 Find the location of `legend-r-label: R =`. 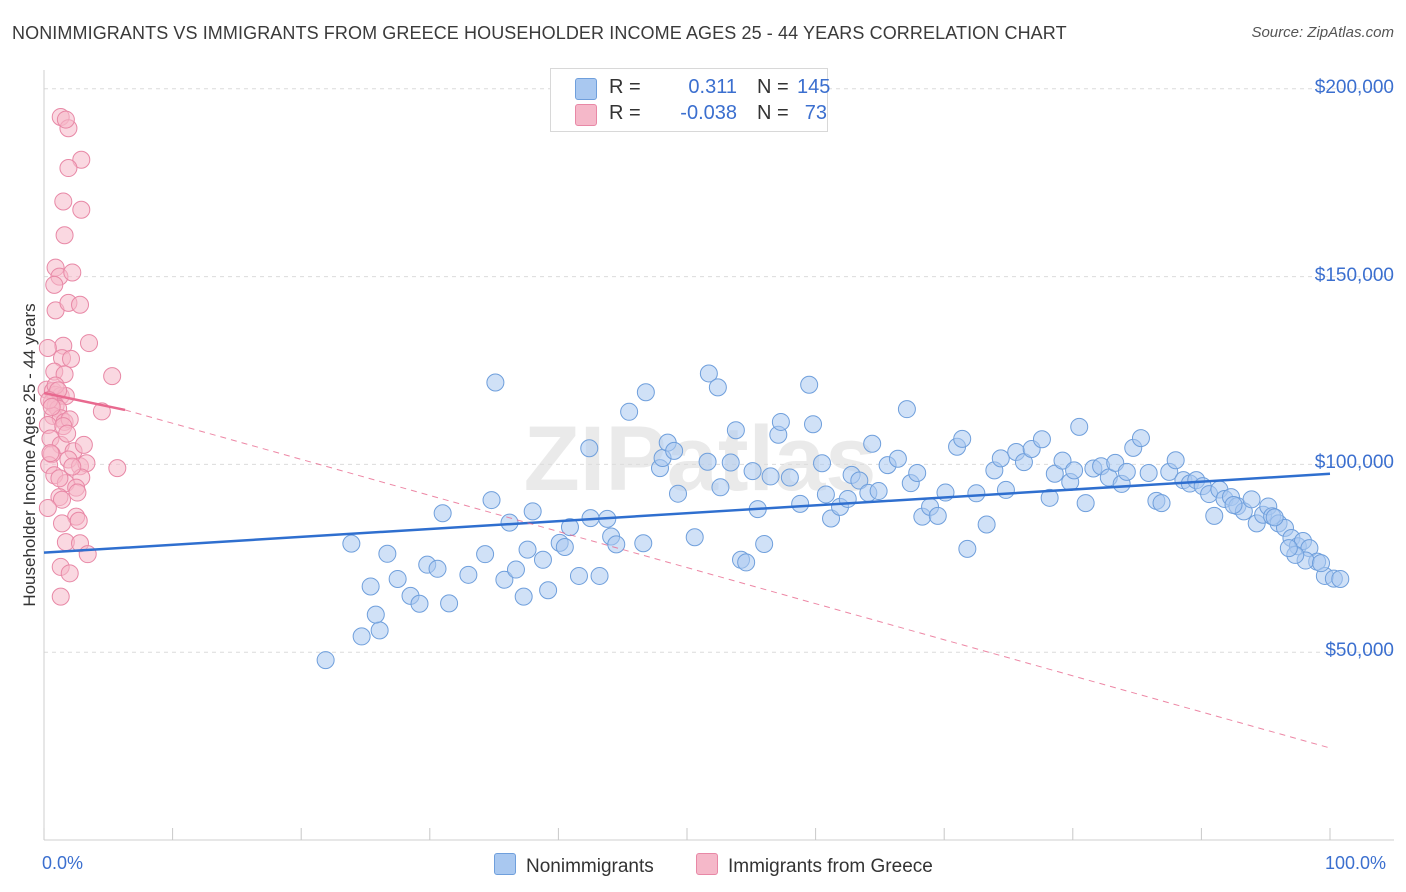

legend-r-label: R = is located at coordinates (625, 113).